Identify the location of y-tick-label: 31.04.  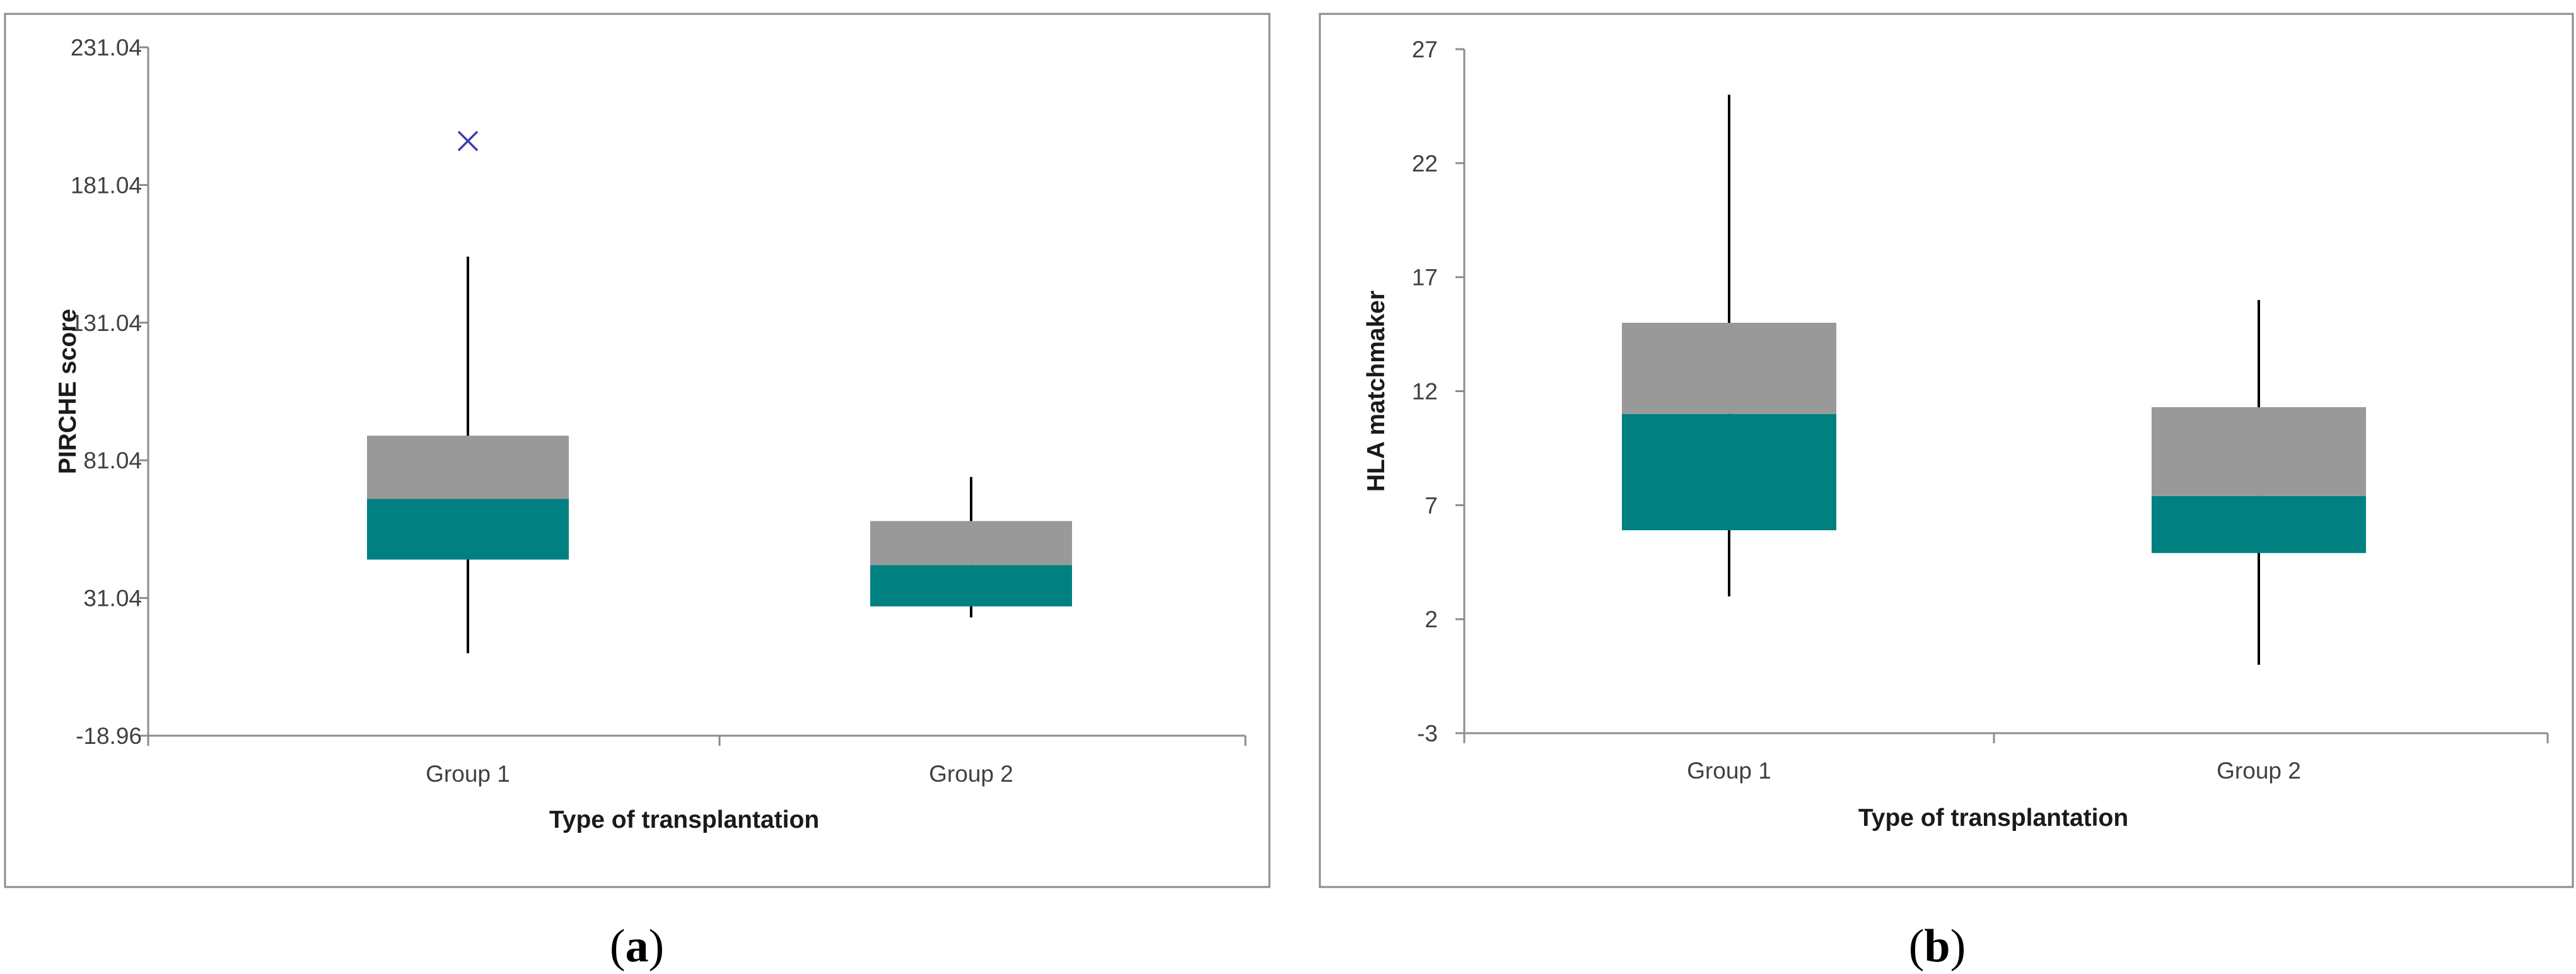
(113, 599).